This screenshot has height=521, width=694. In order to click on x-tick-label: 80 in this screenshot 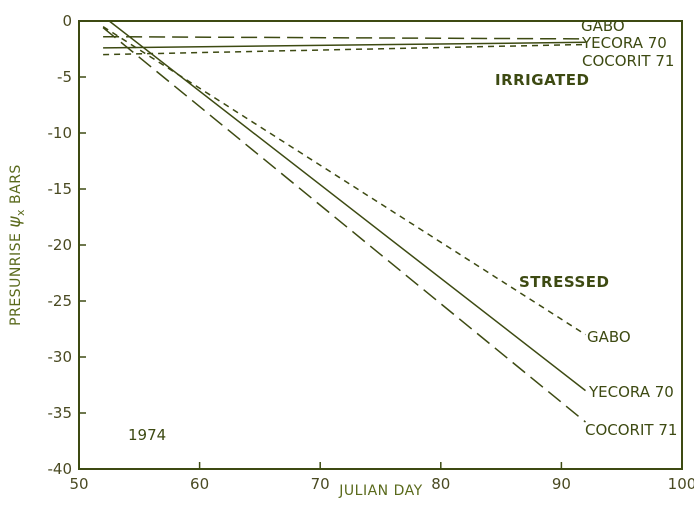, I will do `click(440, 484)`.